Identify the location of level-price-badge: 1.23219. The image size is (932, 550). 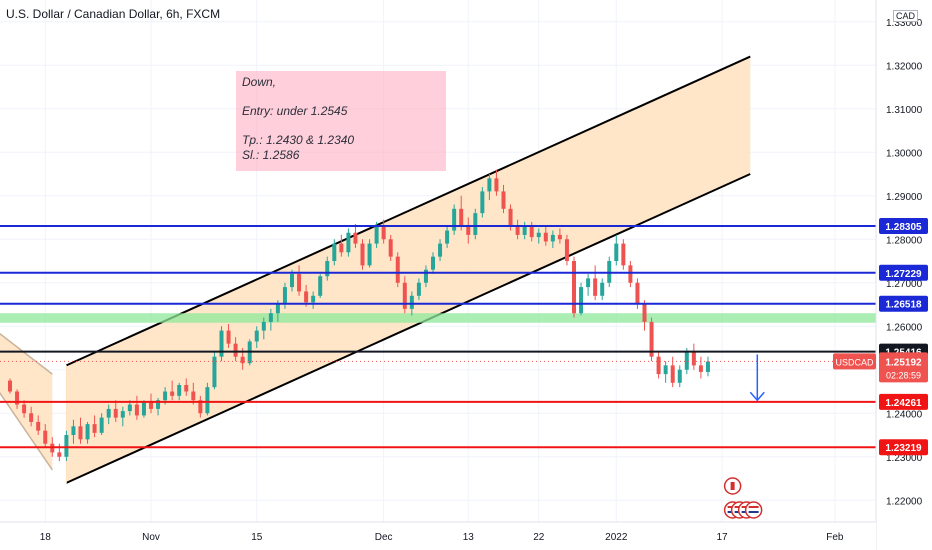
(903, 448).